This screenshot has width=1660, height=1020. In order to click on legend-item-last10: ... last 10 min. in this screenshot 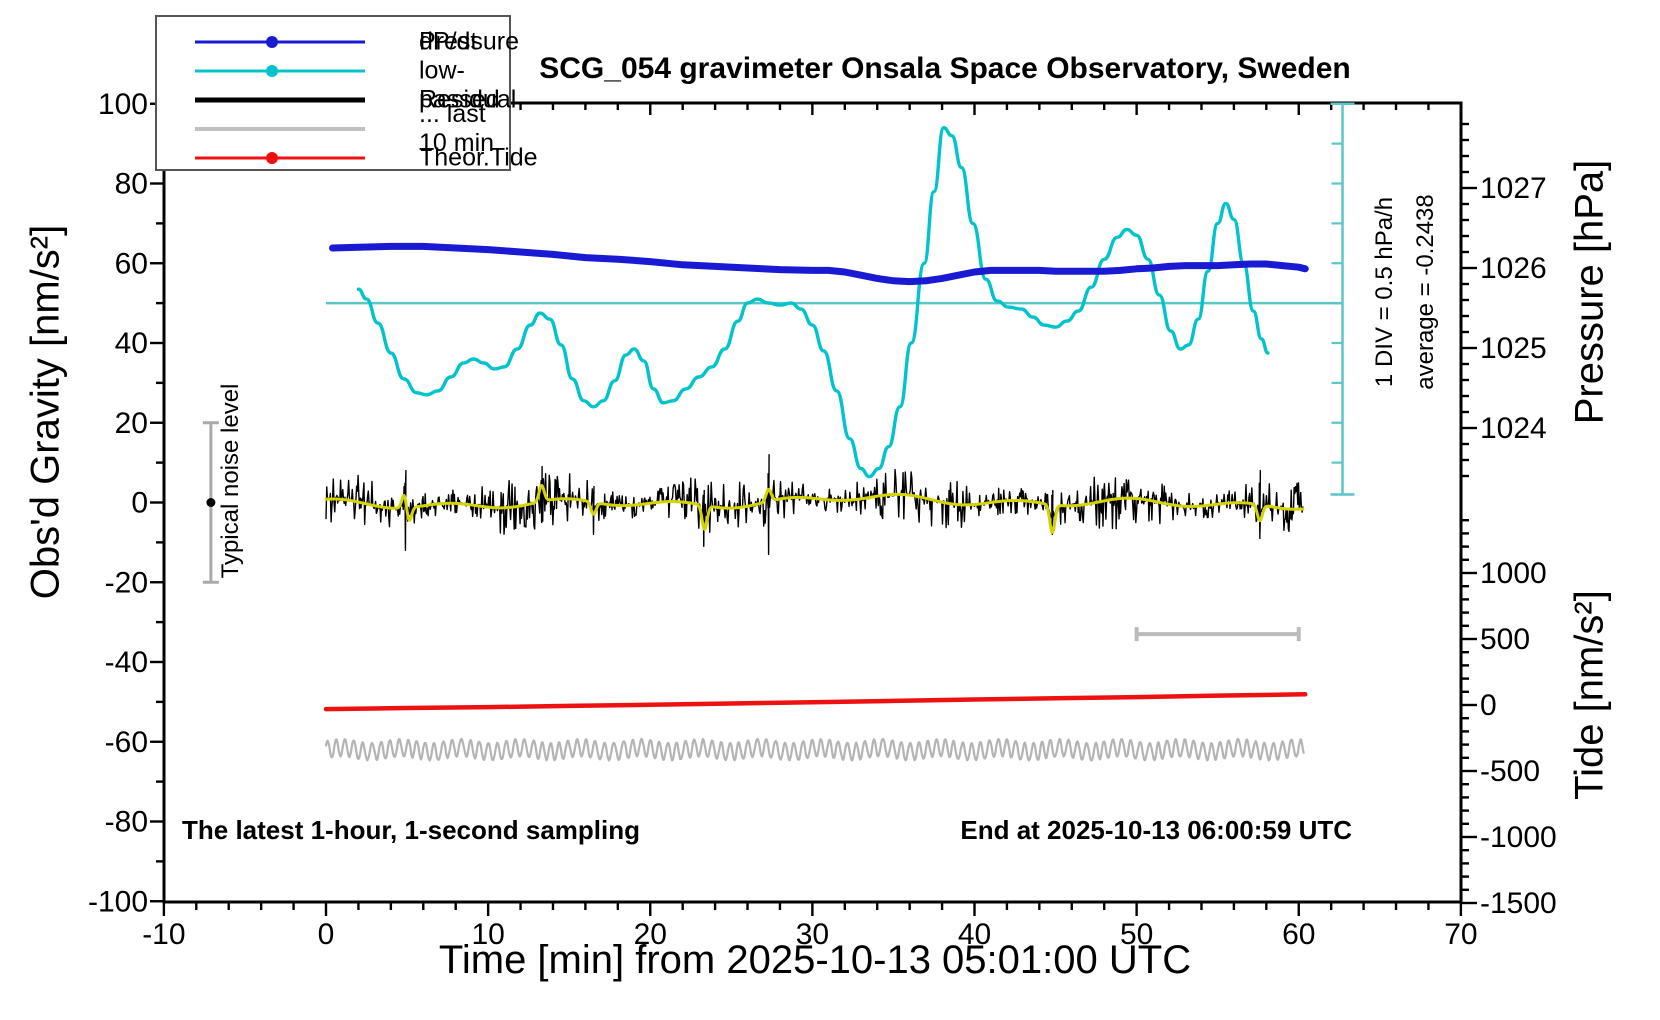, I will do `click(333, 128)`.